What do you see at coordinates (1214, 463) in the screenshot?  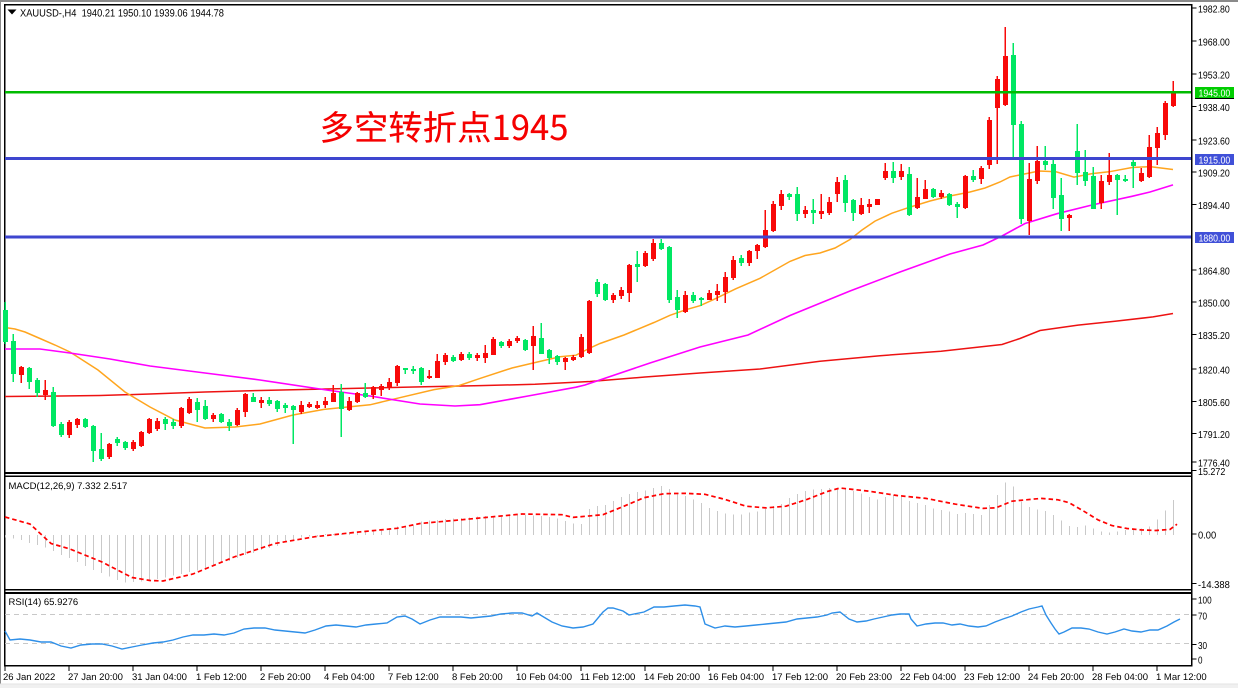 I see `svg-text: 1776.40` at bounding box center [1214, 463].